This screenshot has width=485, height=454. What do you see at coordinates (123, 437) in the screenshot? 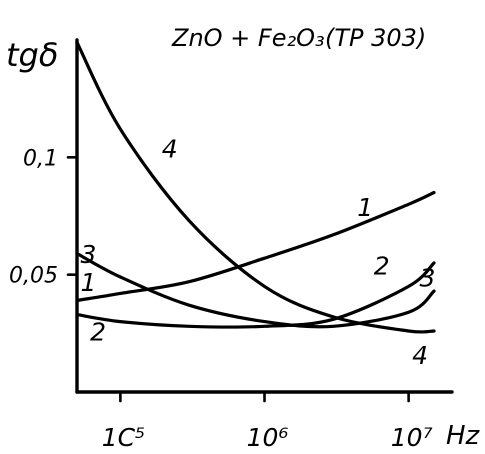
I see `x-tick-label-0: 1C⁵` at bounding box center [123, 437].